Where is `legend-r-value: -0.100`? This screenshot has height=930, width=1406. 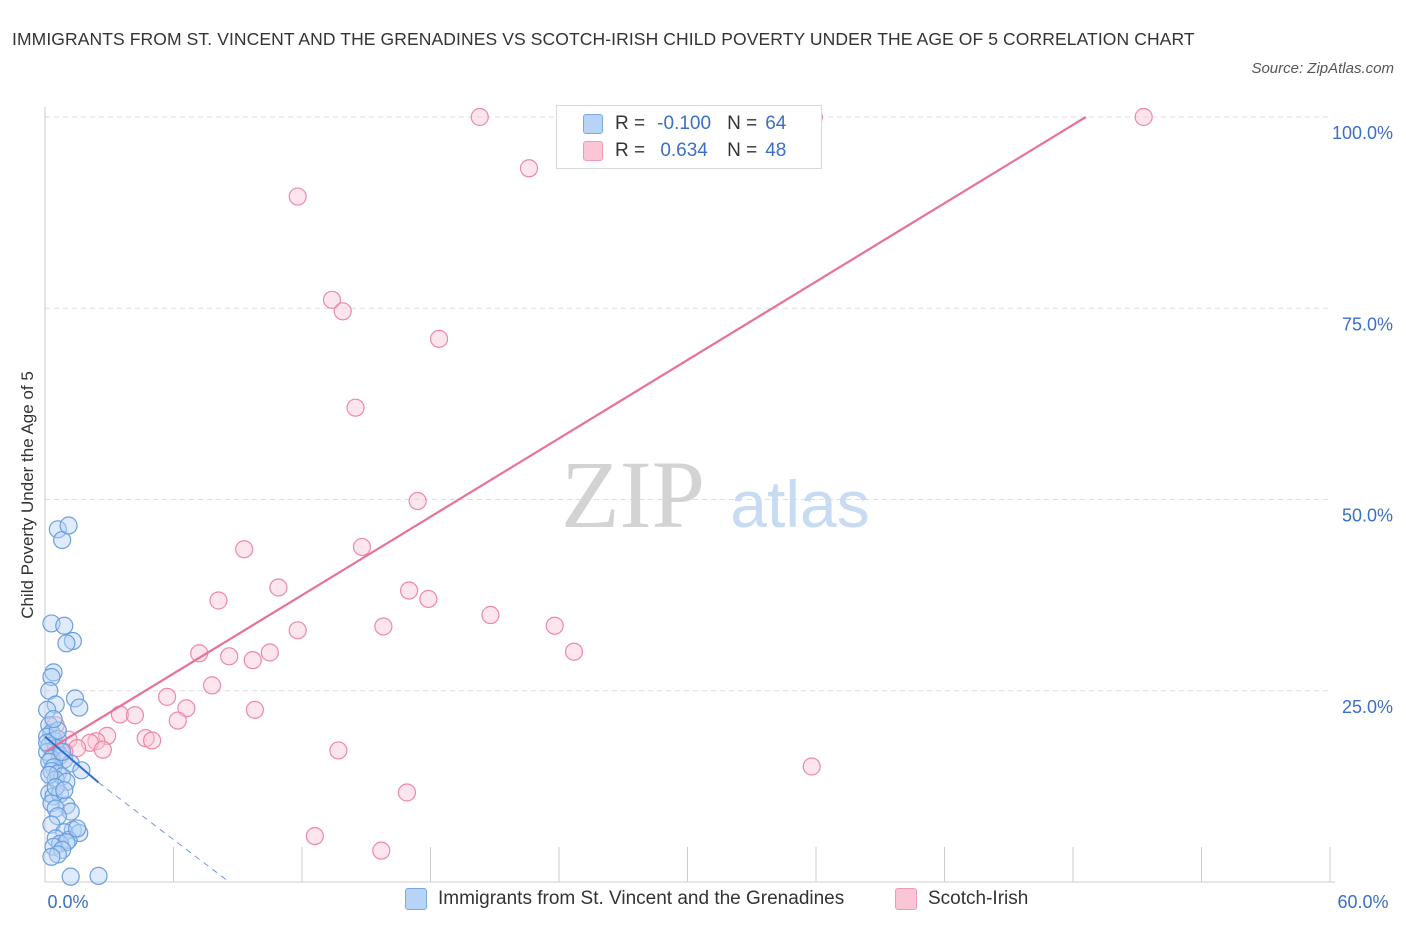
legend-r-value: -0.100 is located at coordinates (684, 123).